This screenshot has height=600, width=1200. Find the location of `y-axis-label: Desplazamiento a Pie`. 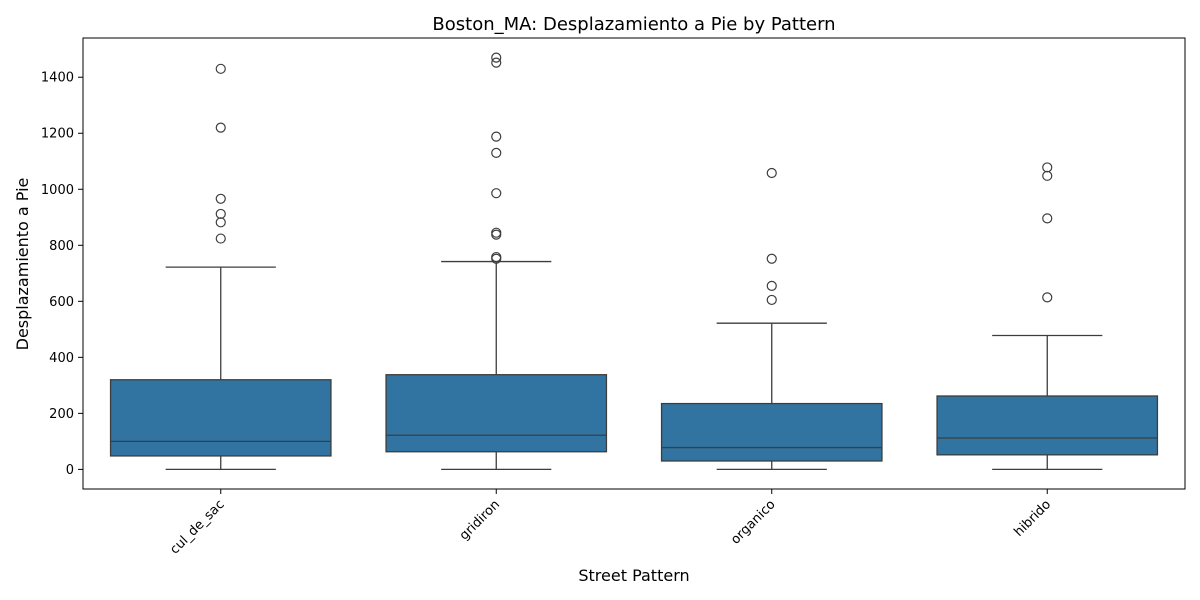

y-axis-label: Desplazamiento a Pie is located at coordinates (22, 264).